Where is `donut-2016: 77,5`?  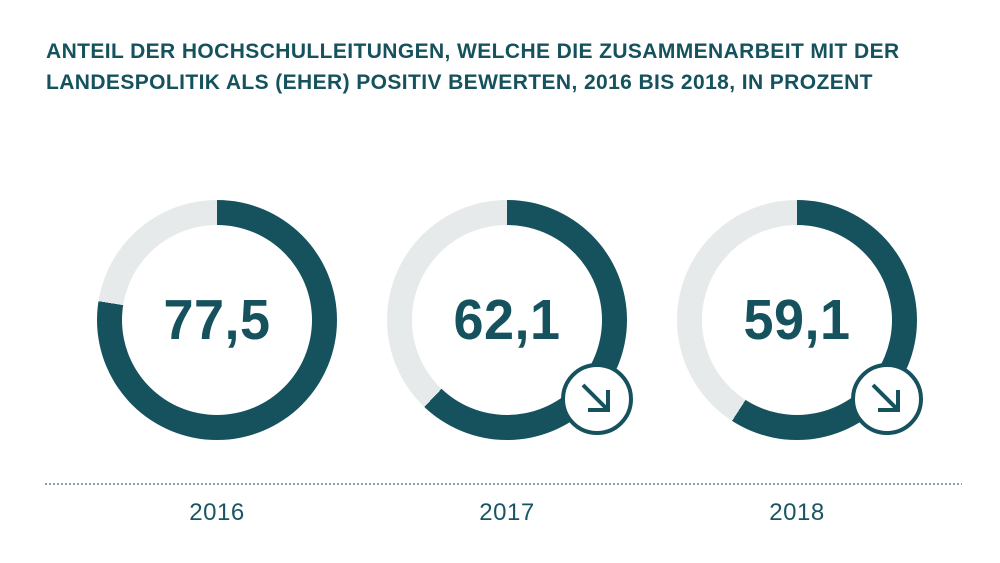
donut-2016: 77,5 is located at coordinates (217, 320).